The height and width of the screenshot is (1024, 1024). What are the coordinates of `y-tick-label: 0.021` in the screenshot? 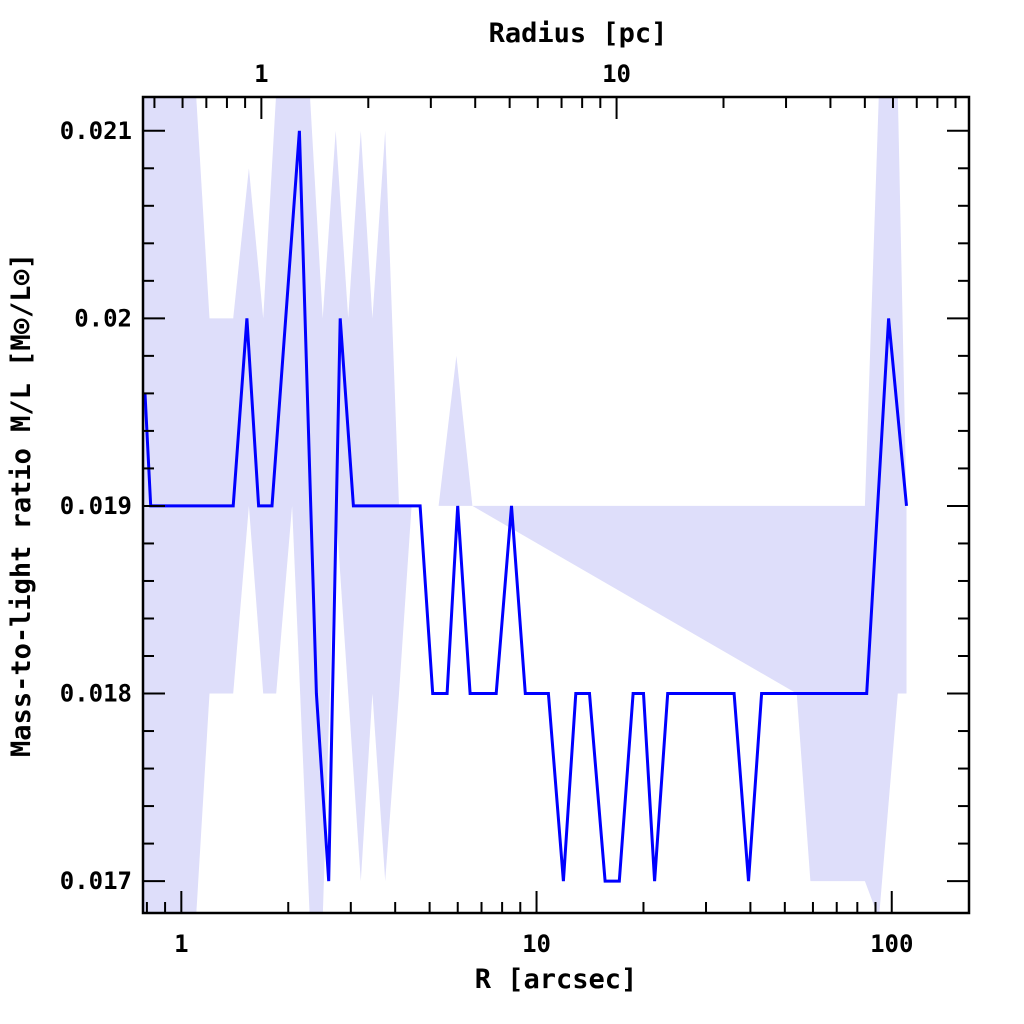 It's located at (96, 131).